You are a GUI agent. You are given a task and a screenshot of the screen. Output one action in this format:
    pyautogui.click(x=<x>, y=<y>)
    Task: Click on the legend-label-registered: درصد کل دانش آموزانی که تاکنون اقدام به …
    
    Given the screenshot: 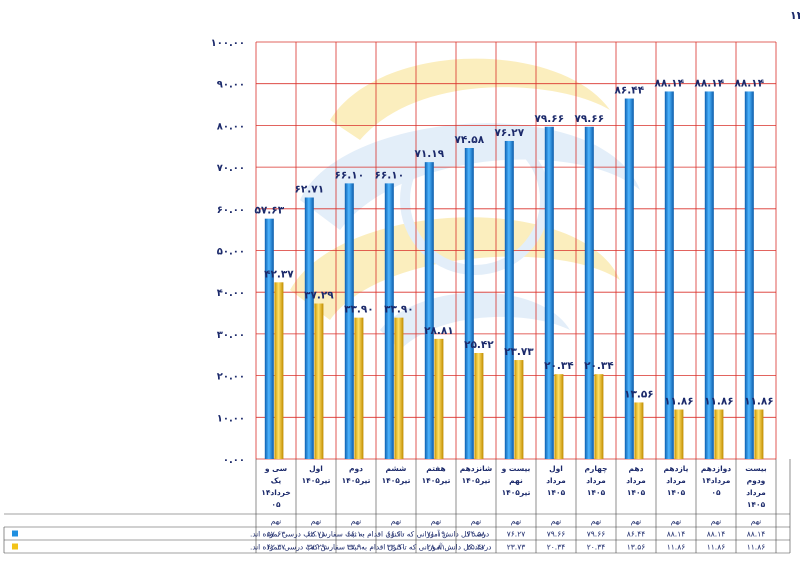 What is the action you would take?
    pyautogui.click(x=369, y=534)
    